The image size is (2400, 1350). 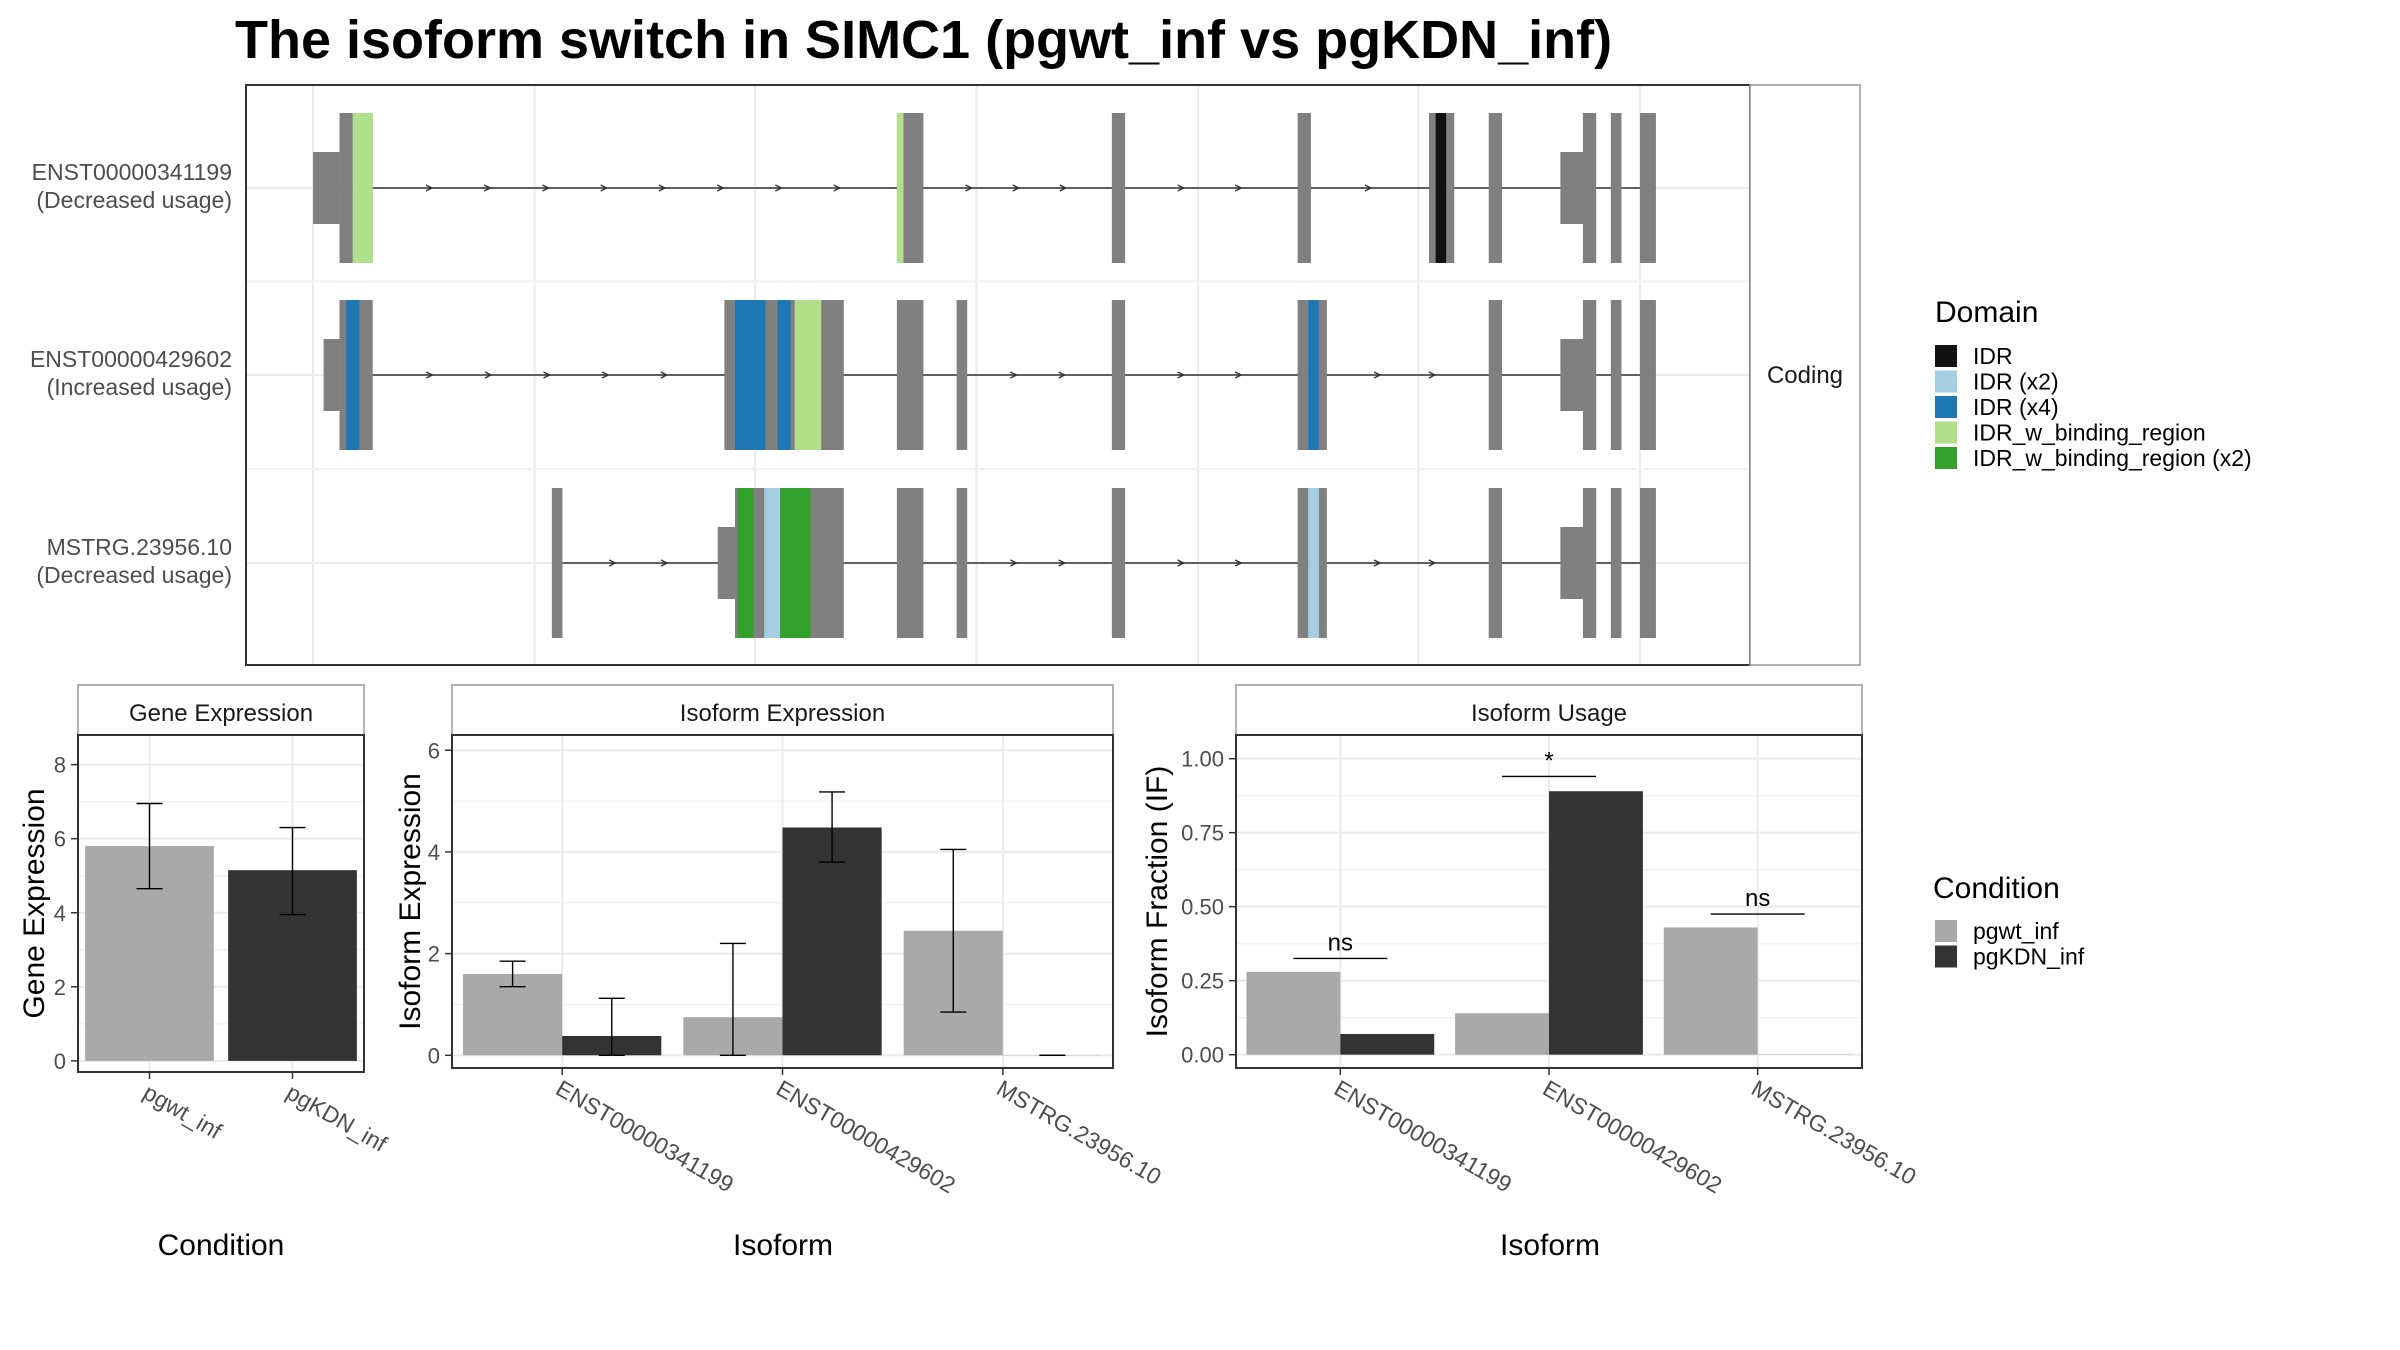 I want to click on isoform-label: ENST00000341199, so click(x=132, y=172).